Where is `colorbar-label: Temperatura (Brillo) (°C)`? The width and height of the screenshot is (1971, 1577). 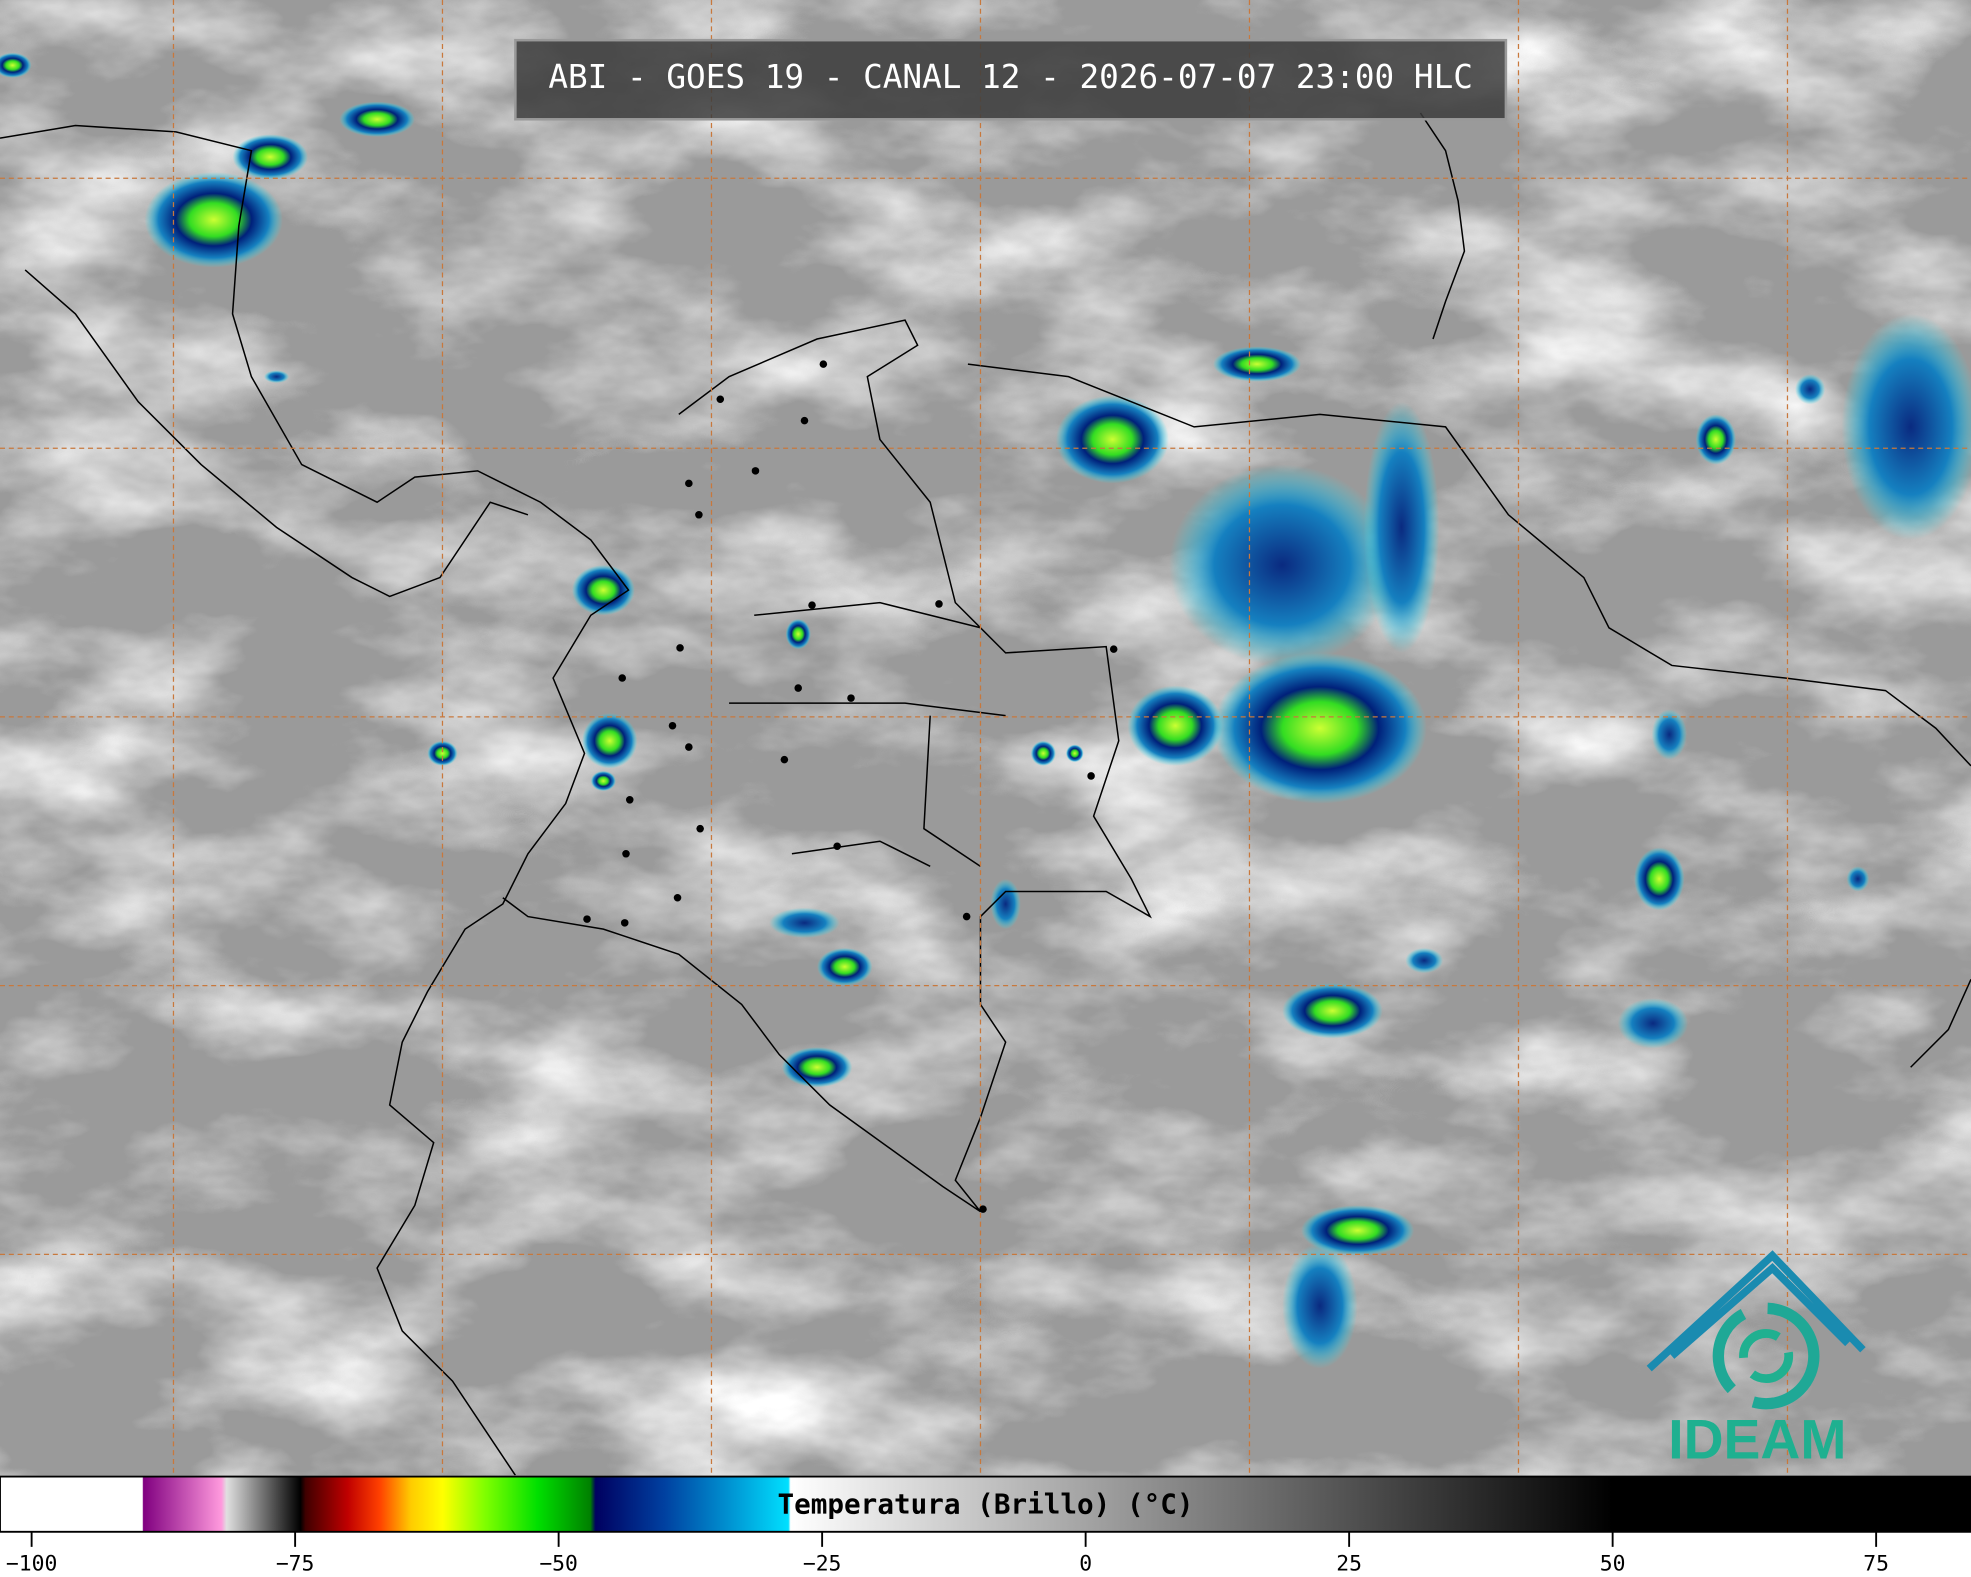
colorbar-label: Temperatura (Brillo) (°C) is located at coordinates (985, 1503).